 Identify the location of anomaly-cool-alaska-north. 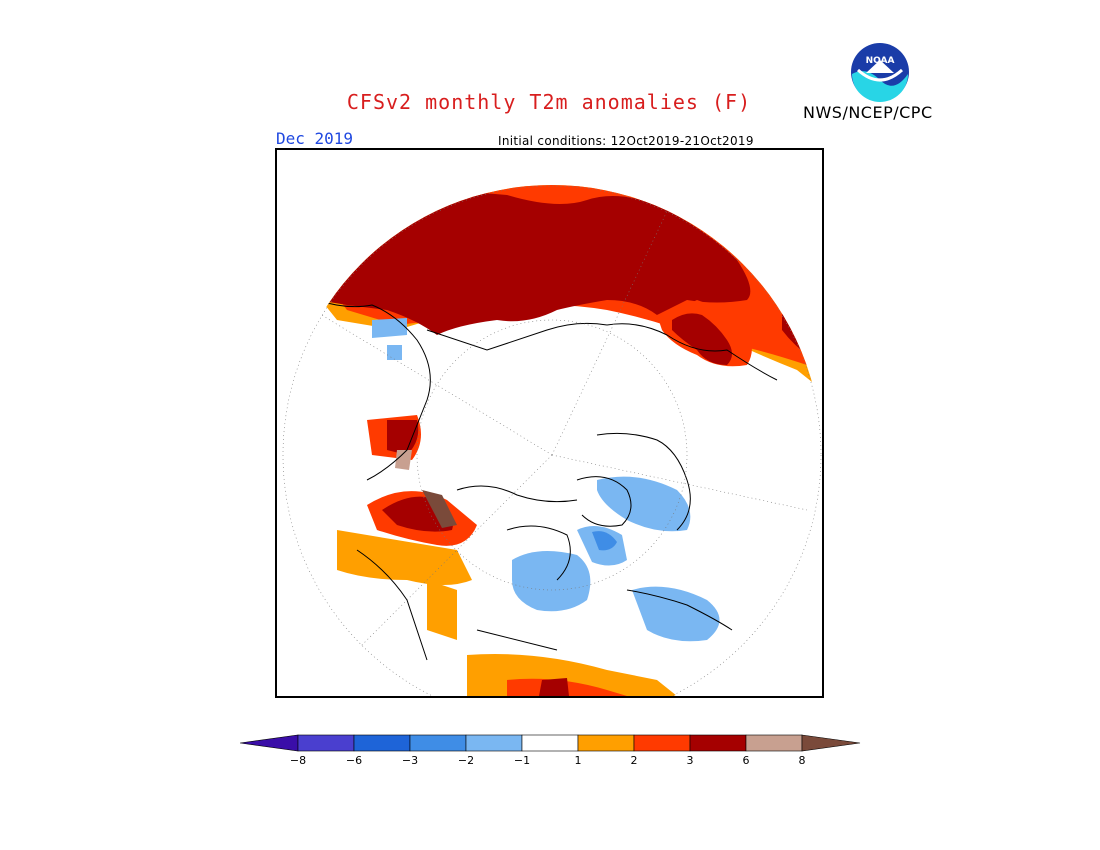
(394, 352).